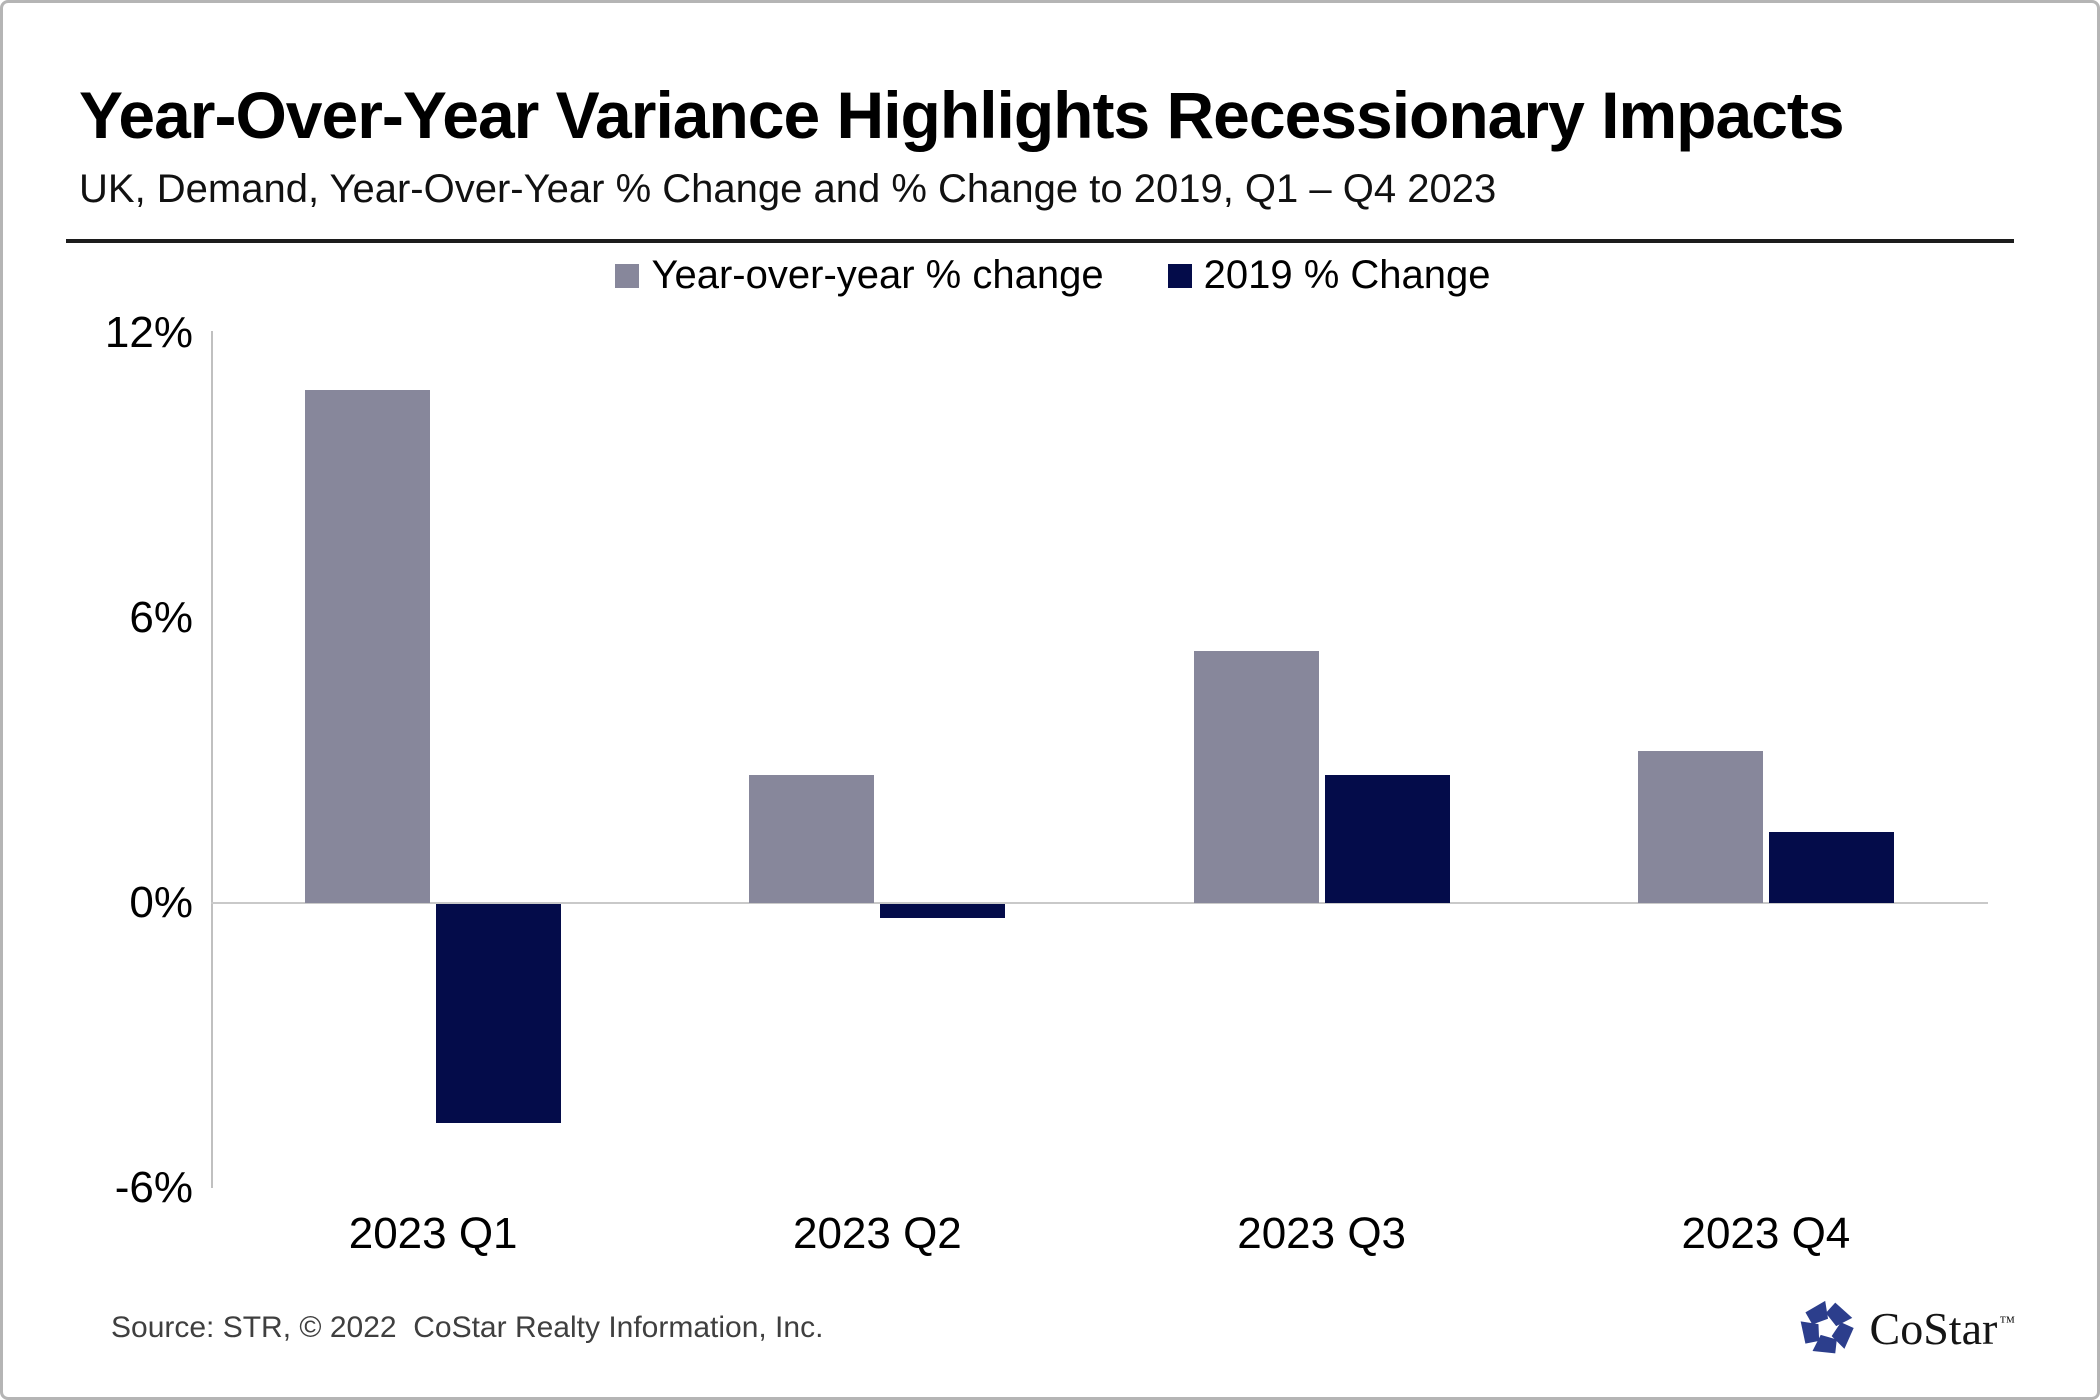 The width and height of the screenshot is (2100, 1400). Describe the element at coordinates (153, 1187) in the screenshot. I see `y-tick-label: -6%` at that location.